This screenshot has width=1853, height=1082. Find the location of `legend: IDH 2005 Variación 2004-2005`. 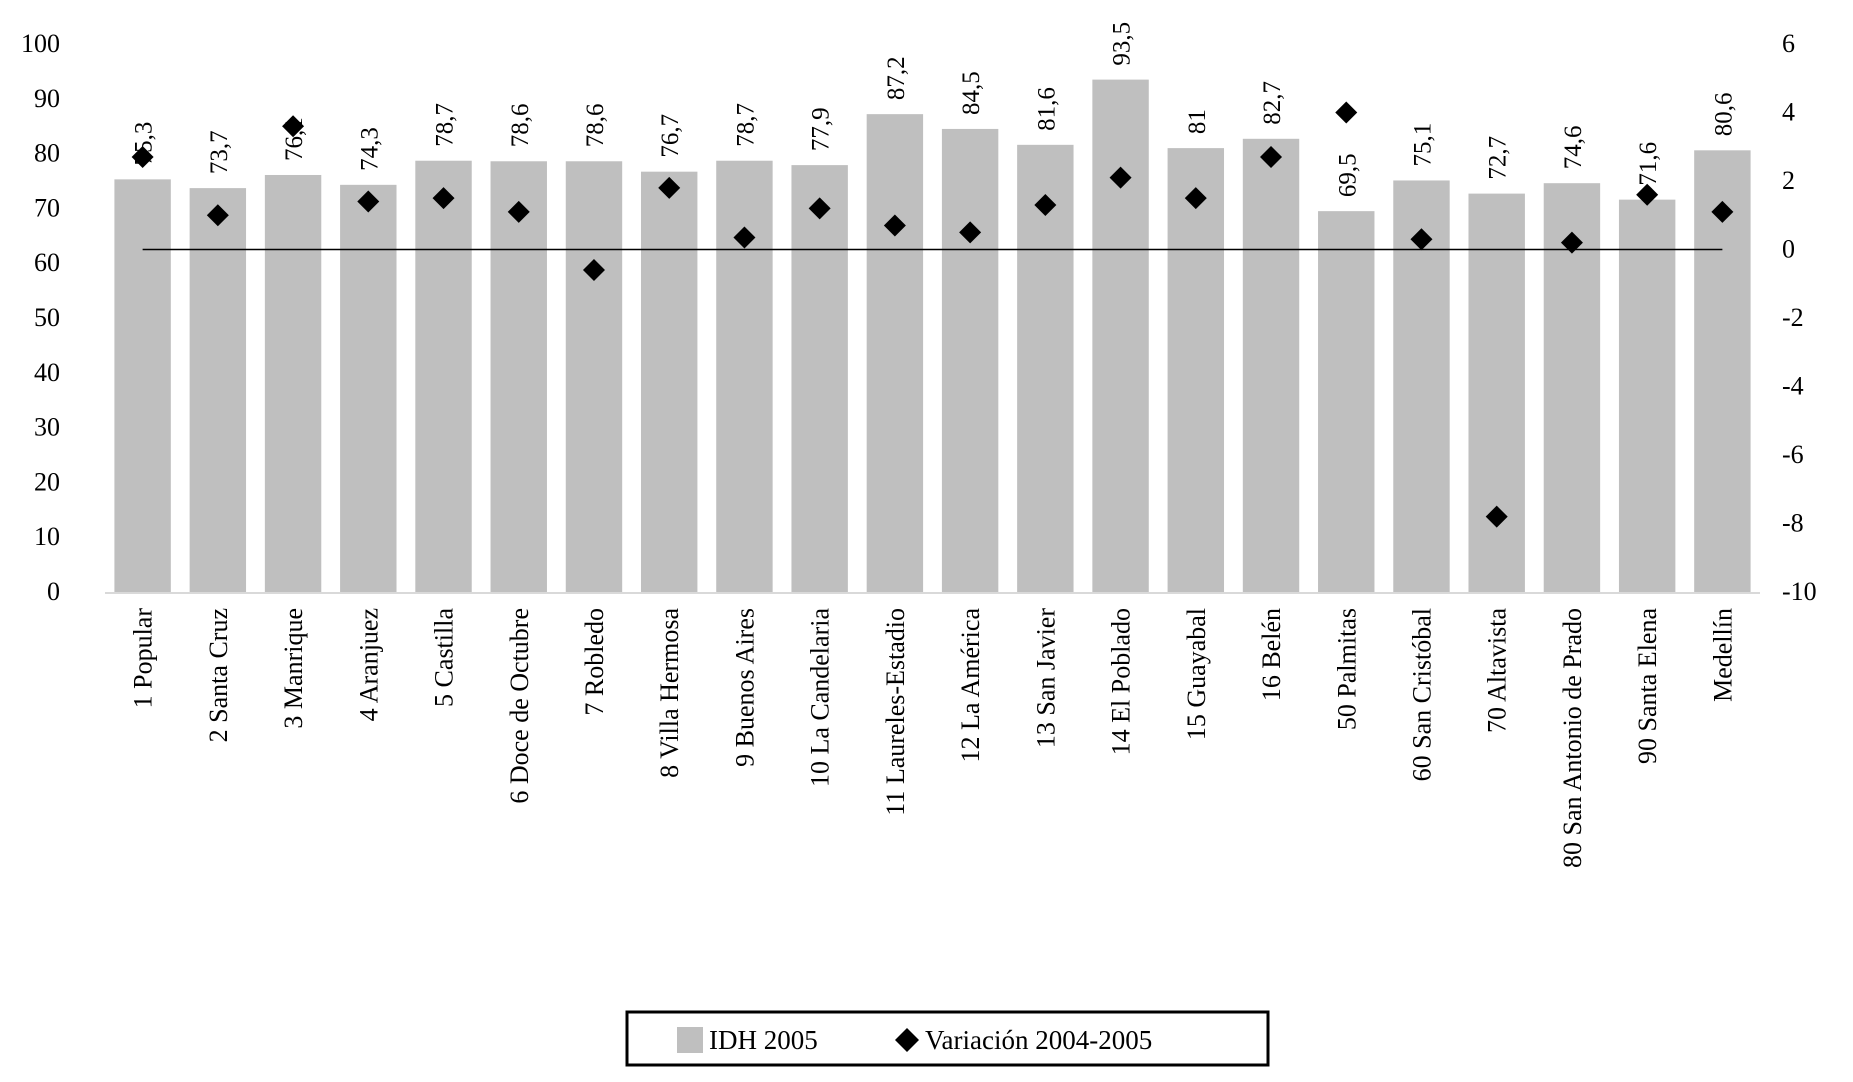

legend: IDH 2005 Variación 2004-2005 is located at coordinates (947, 1038).